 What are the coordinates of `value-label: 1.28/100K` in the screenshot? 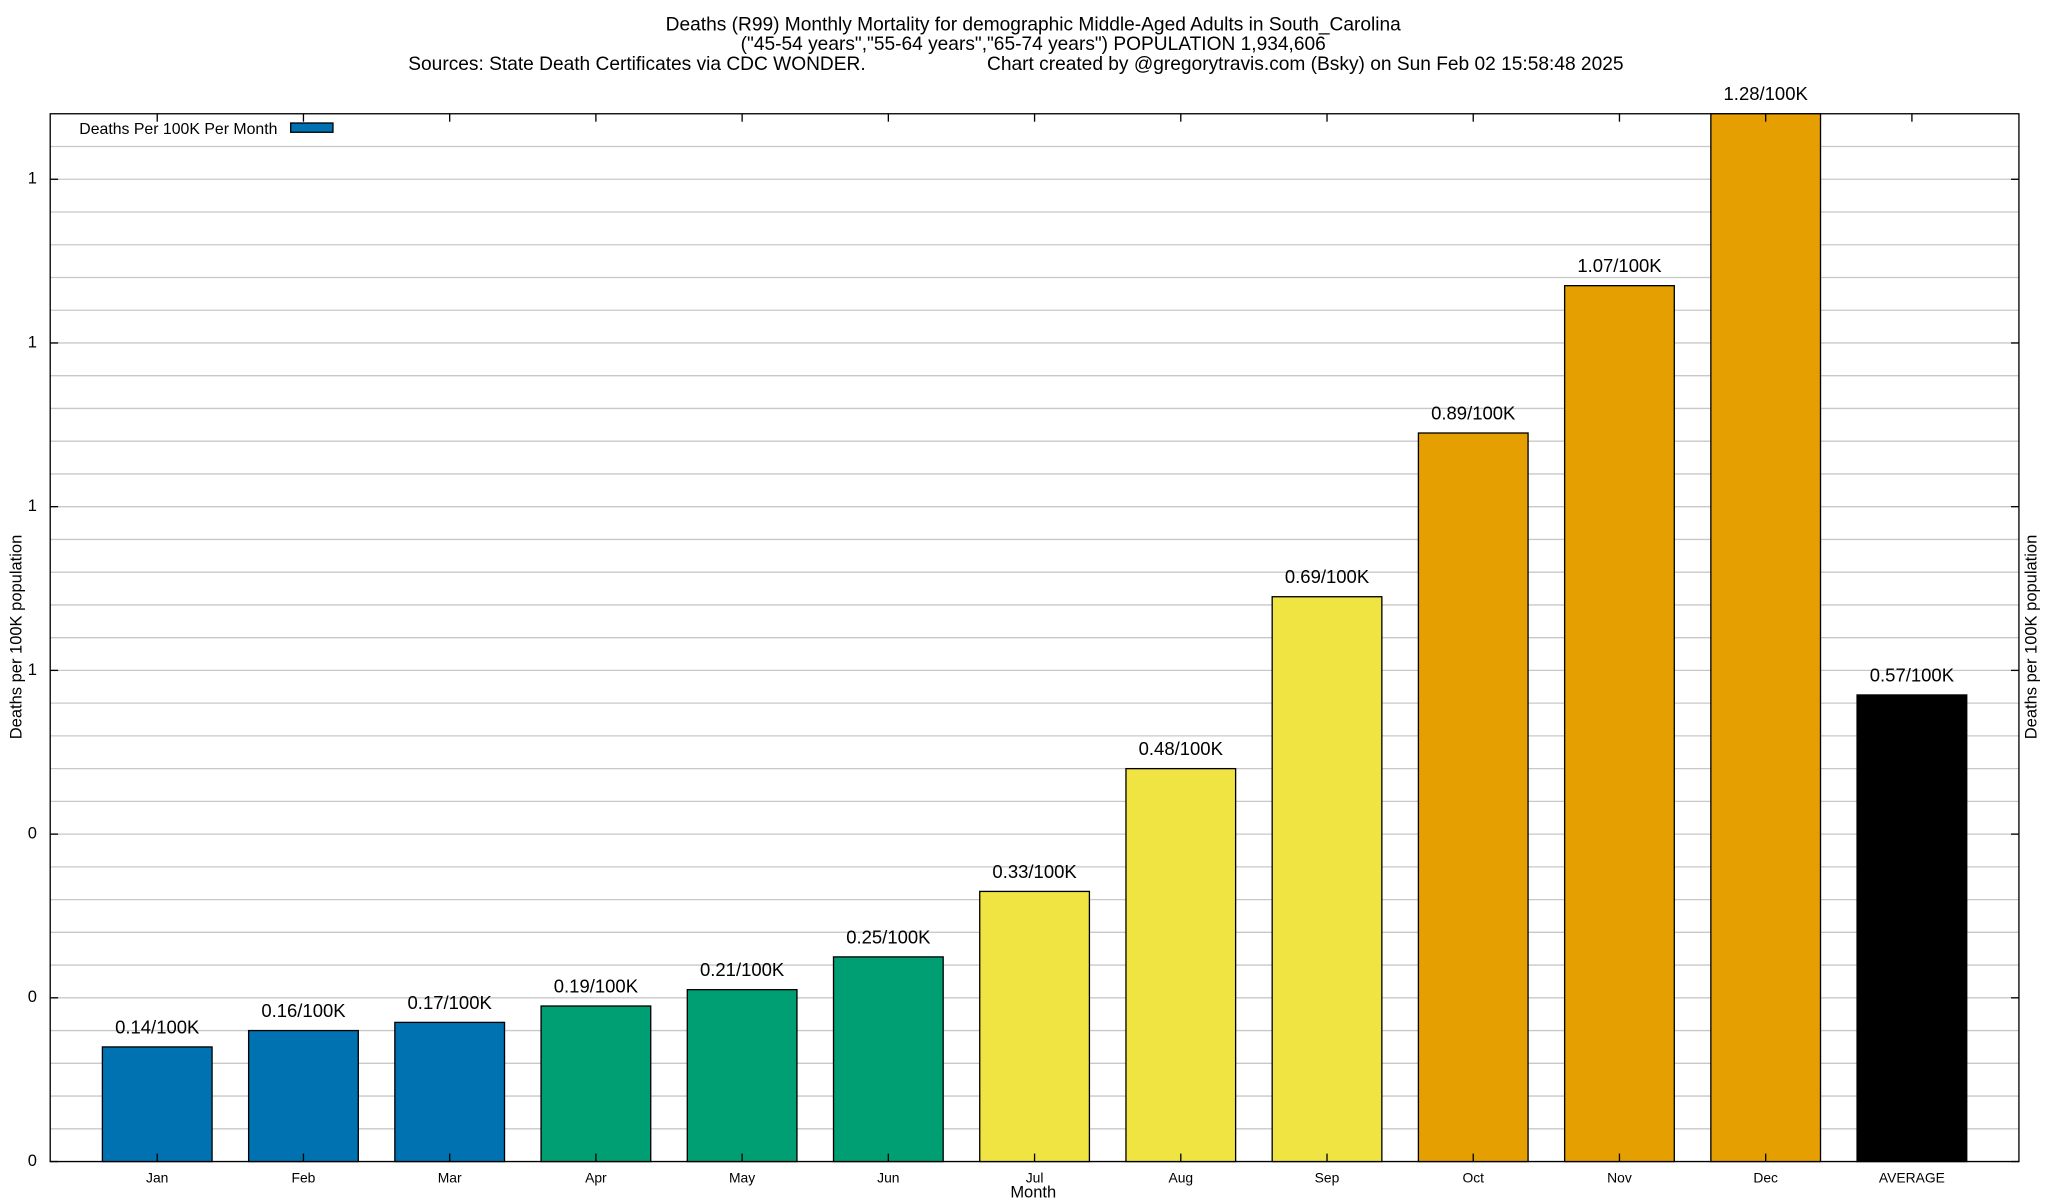 It's located at (1766, 93).